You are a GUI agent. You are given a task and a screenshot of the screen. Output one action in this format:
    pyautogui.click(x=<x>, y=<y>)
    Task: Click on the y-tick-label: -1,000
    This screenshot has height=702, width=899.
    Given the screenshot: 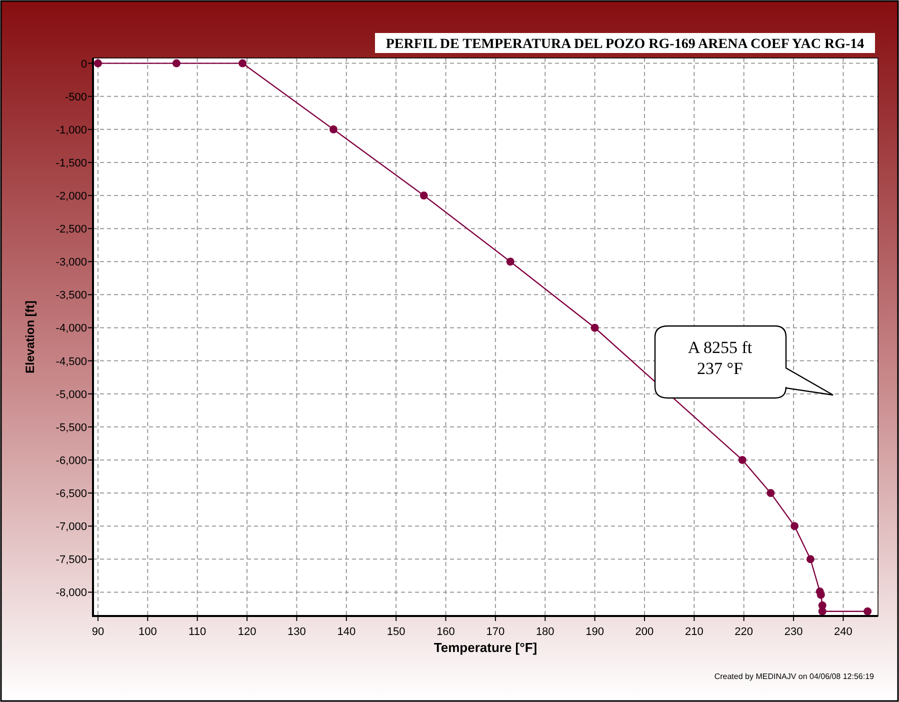 What is the action you would take?
    pyautogui.click(x=71, y=130)
    